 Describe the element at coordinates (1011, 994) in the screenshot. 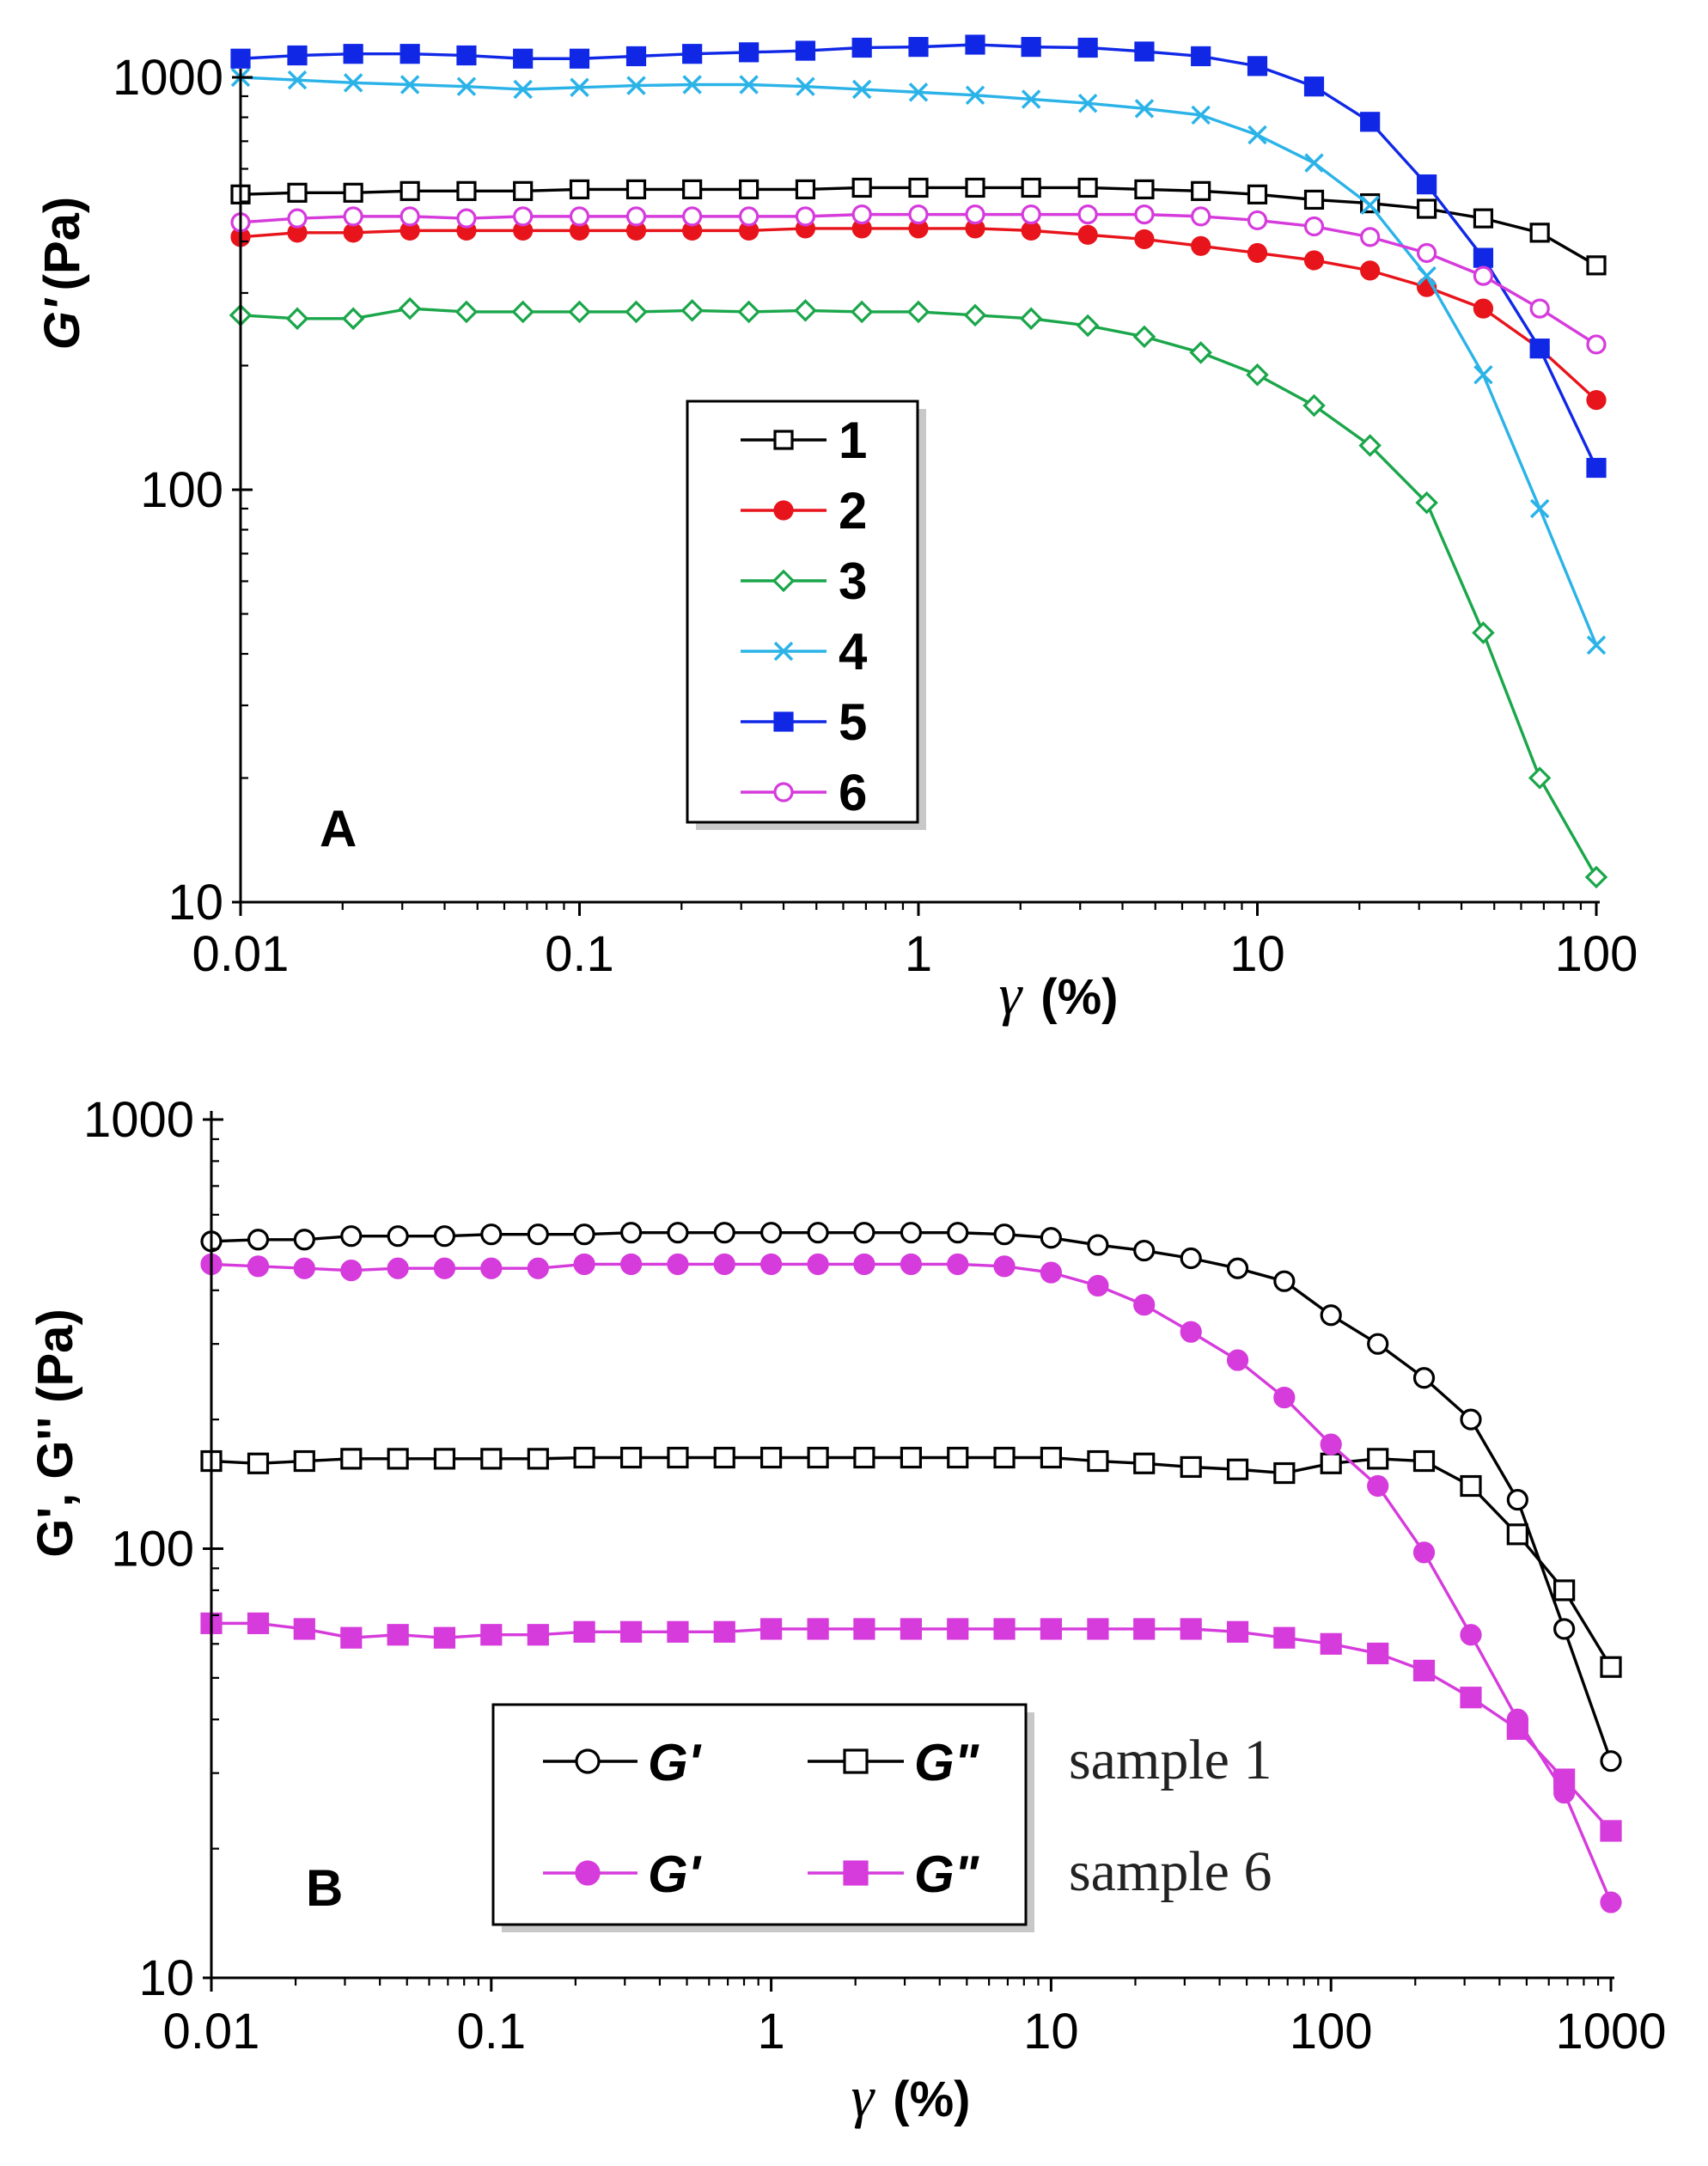

I see `chart-a-x-symbol: γ` at that location.